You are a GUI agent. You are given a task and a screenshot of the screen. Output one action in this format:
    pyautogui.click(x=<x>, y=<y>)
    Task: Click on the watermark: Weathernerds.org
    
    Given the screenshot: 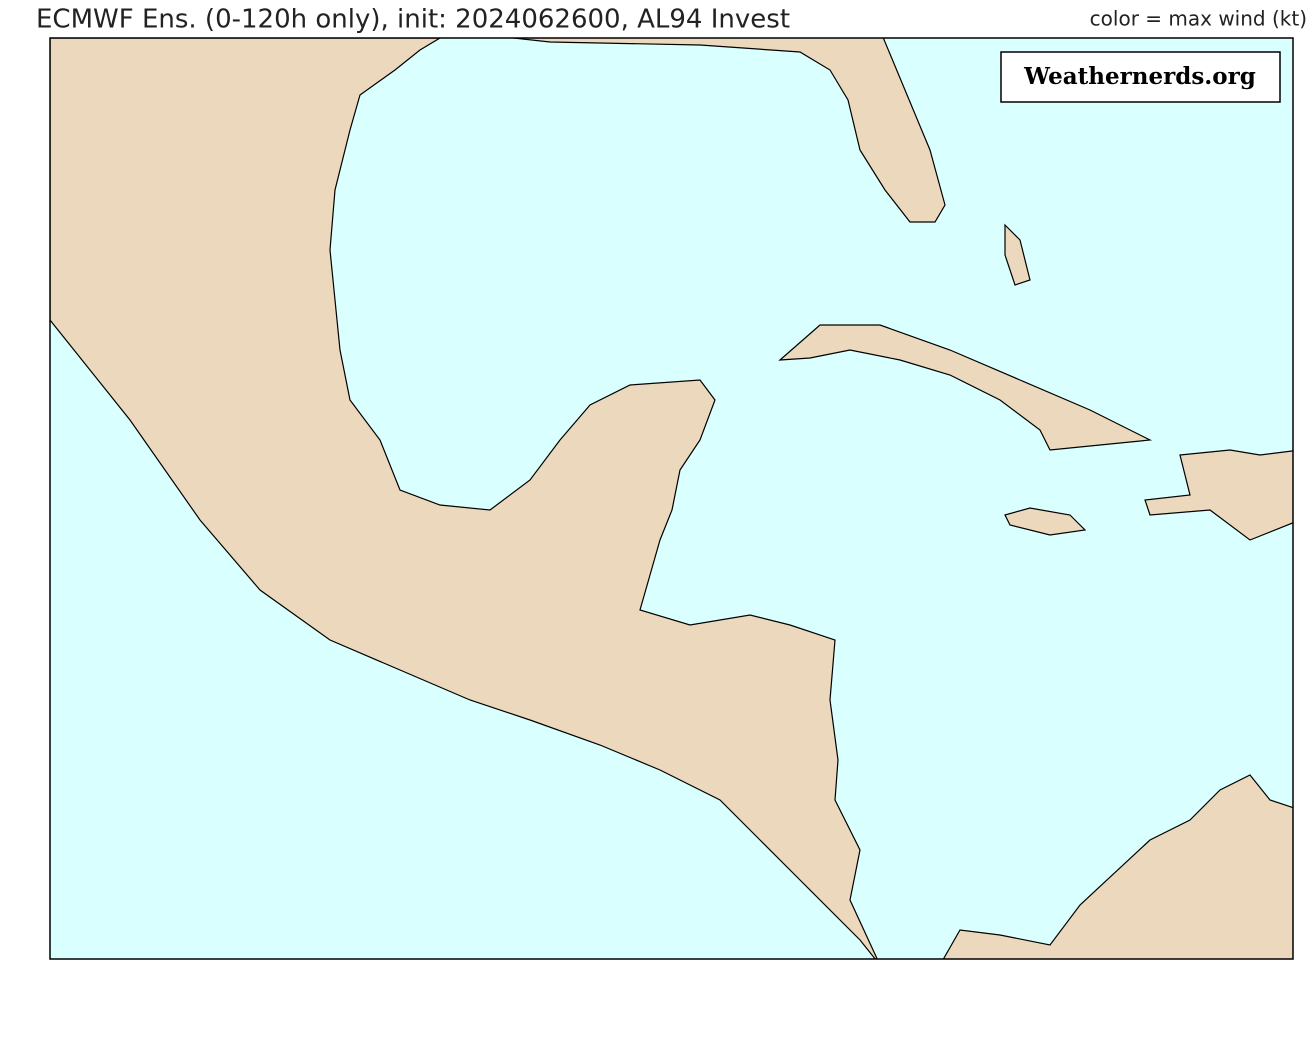 What is the action you would take?
    pyautogui.click(x=1139, y=76)
    